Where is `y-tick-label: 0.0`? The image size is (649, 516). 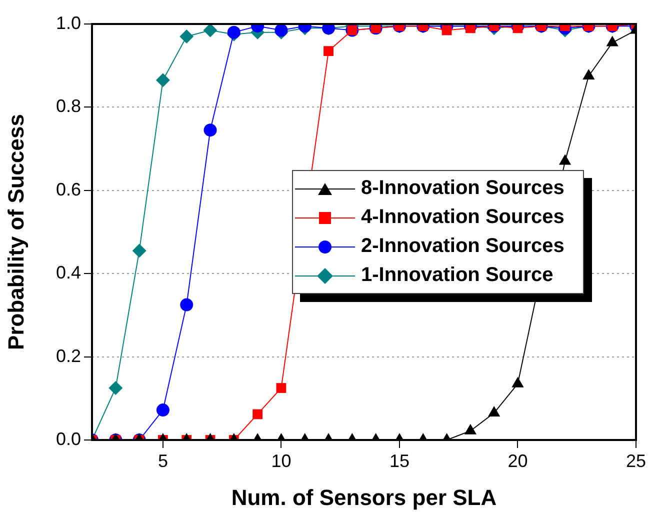
y-tick-label: 0.0 is located at coordinates (68, 438).